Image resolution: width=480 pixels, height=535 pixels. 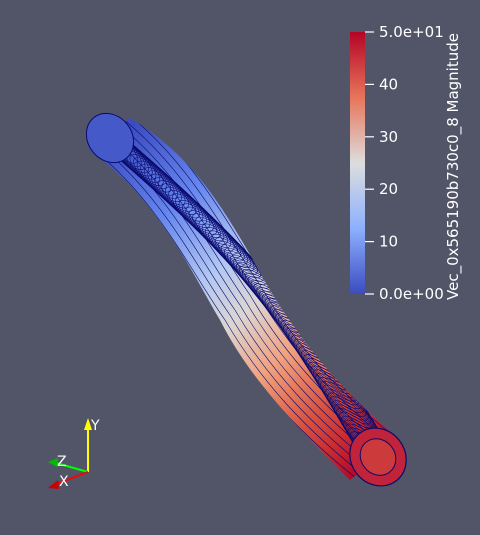 What do you see at coordinates (388, 242) in the screenshot?
I see `color-bar-tick-label: 10` at bounding box center [388, 242].